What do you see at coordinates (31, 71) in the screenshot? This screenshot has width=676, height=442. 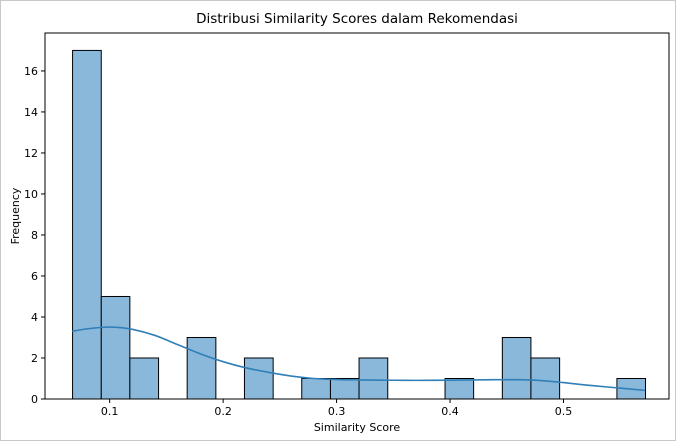 I see `y-tick-label: 16` at bounding box center [31, 71].